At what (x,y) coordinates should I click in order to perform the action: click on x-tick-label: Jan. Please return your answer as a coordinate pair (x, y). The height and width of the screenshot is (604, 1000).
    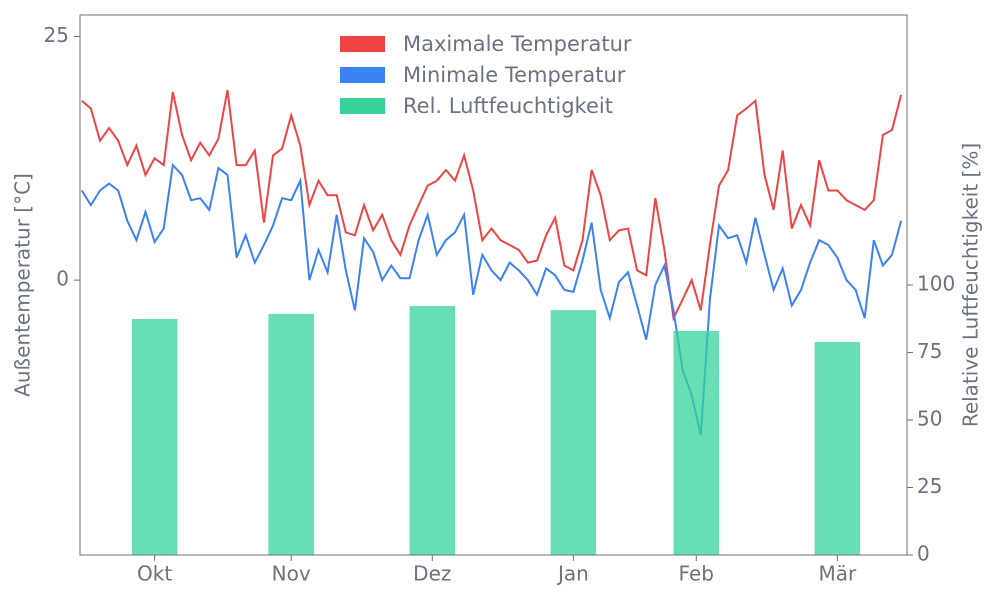
    Looking at the image, I should click on (572, 574).